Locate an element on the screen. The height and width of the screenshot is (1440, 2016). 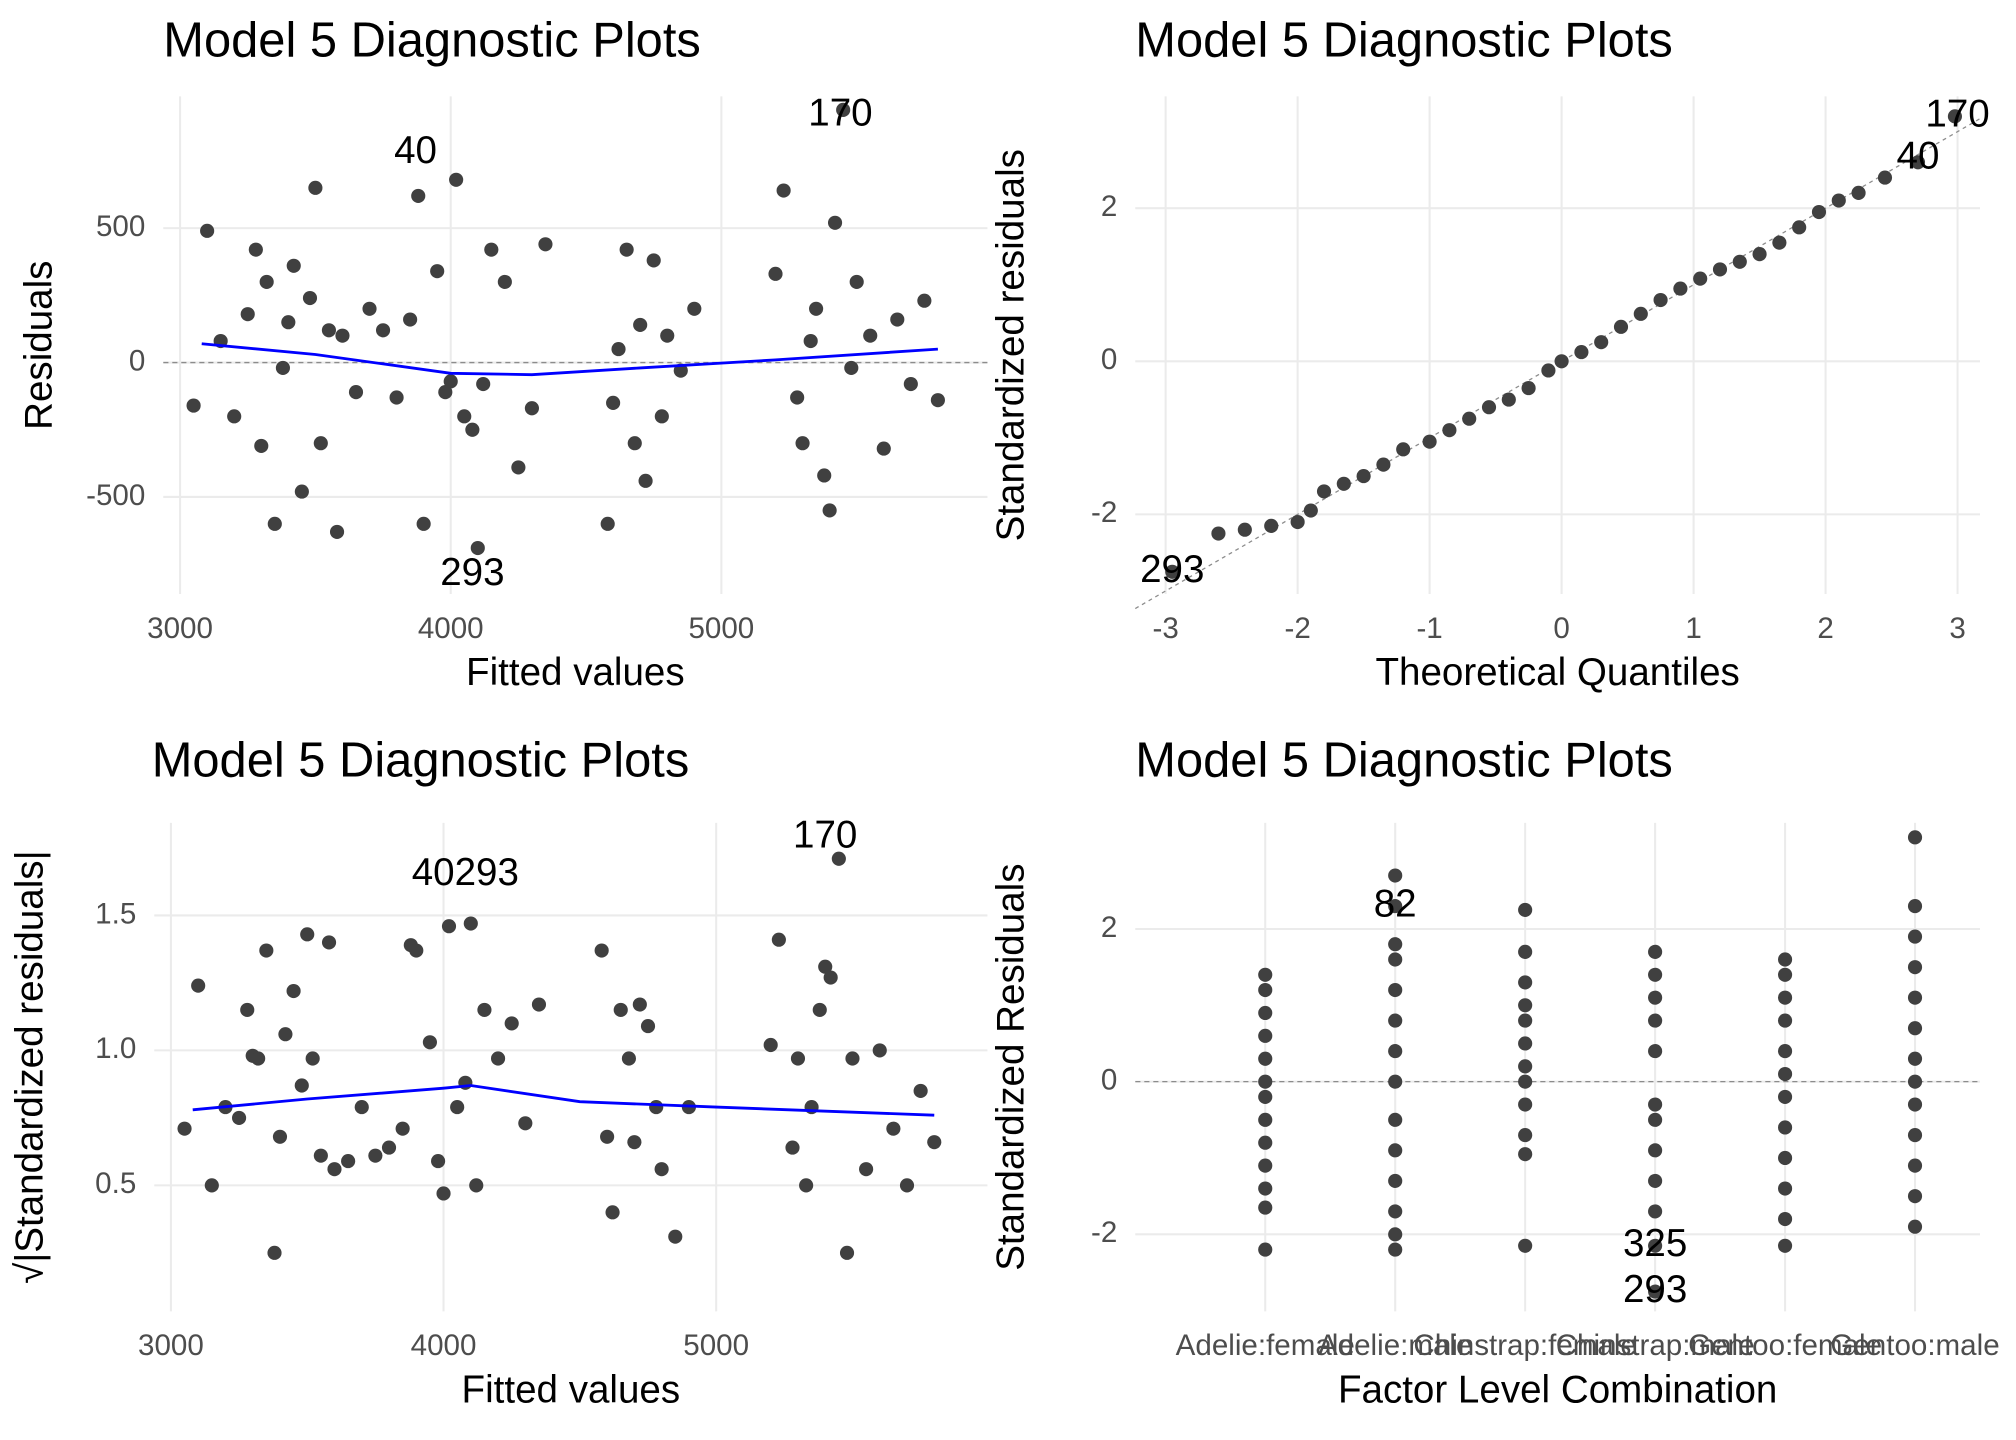
point-annotation: 82 is located at coordinates (1395, 903).